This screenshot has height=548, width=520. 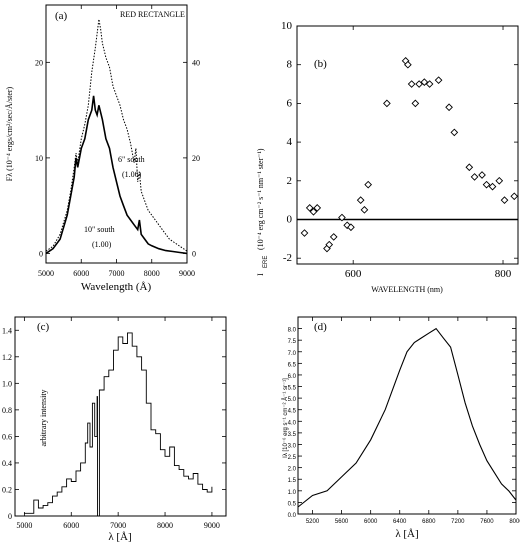 What do you see at coordinates (503, 274) in the screenshot?
I see `b-xtick-label: 800` at bounding box center [503, 274].